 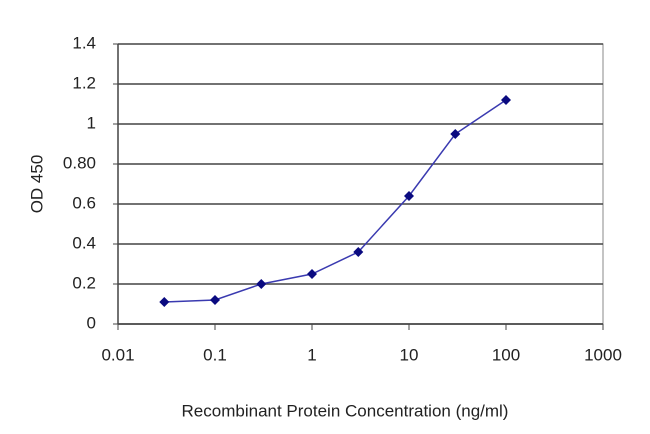 I want to click on y-axis-label: OD 450, so click(x=36, y=184).